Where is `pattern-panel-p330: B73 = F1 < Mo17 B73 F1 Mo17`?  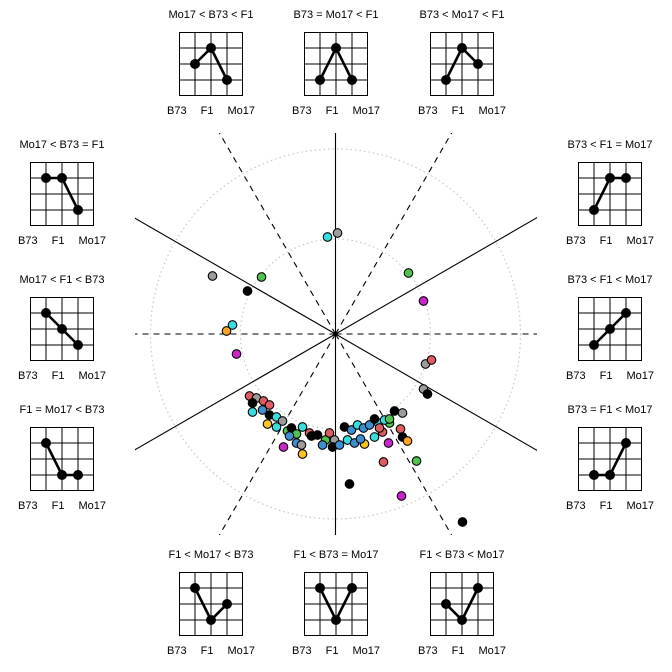 pattern-panel-p330: B73 = F1 < Mo17 B73 F1 Mo17 is located at coordinates (608, 457).